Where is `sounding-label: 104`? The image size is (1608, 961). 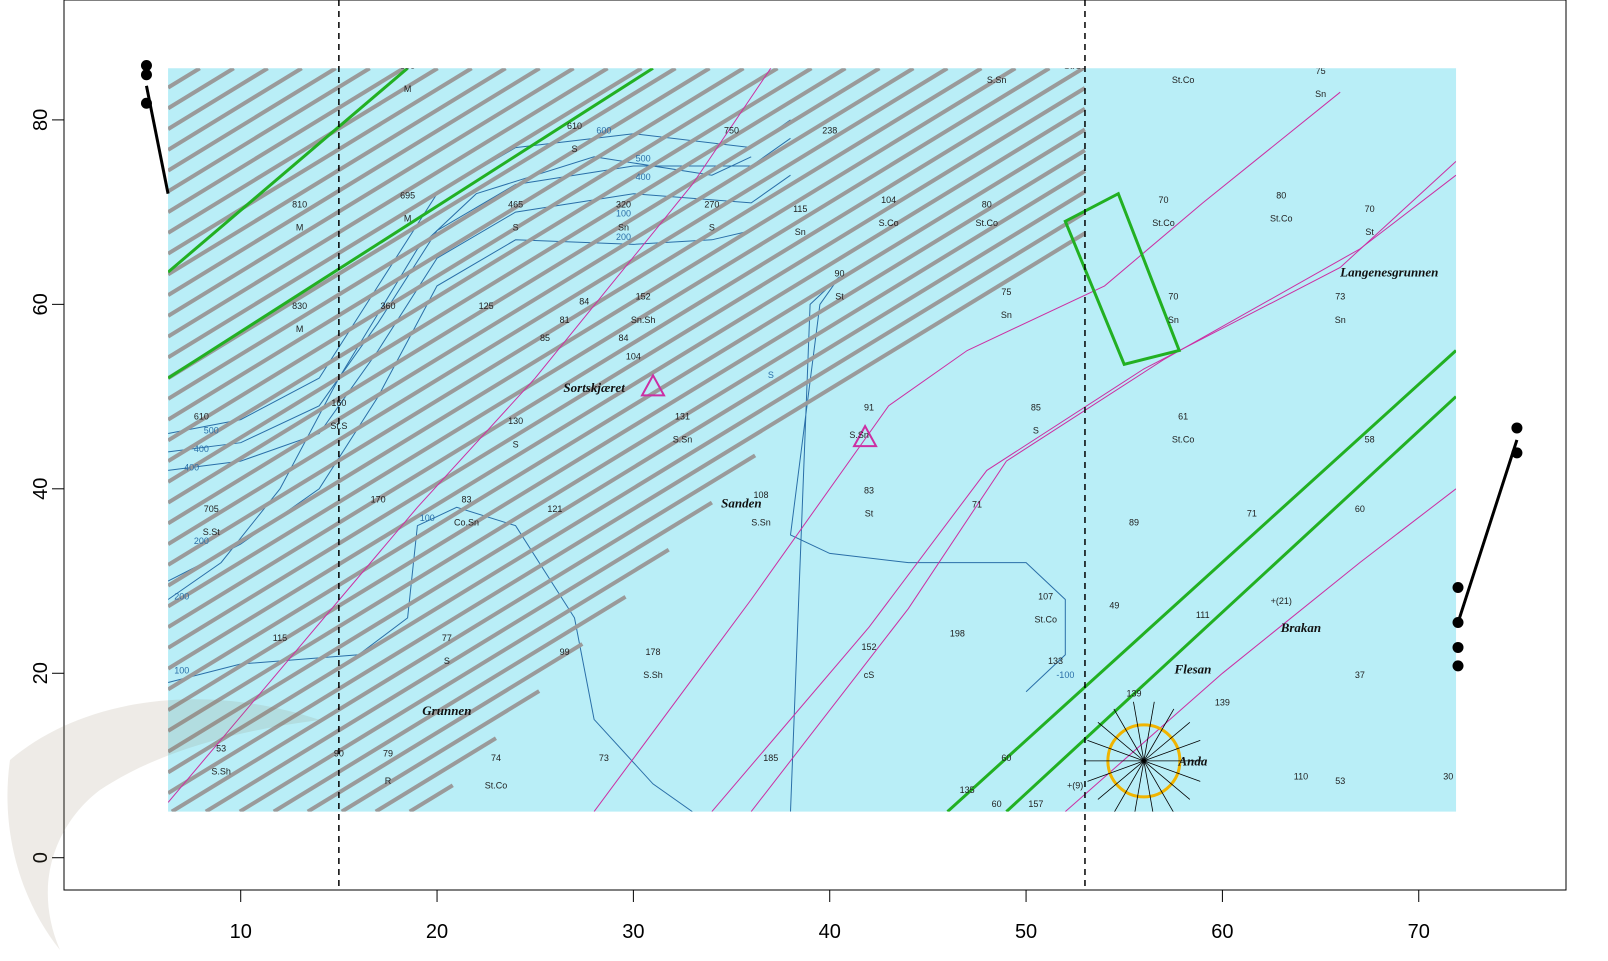 sounding-label: 104 is located at coordinates (888, 200).